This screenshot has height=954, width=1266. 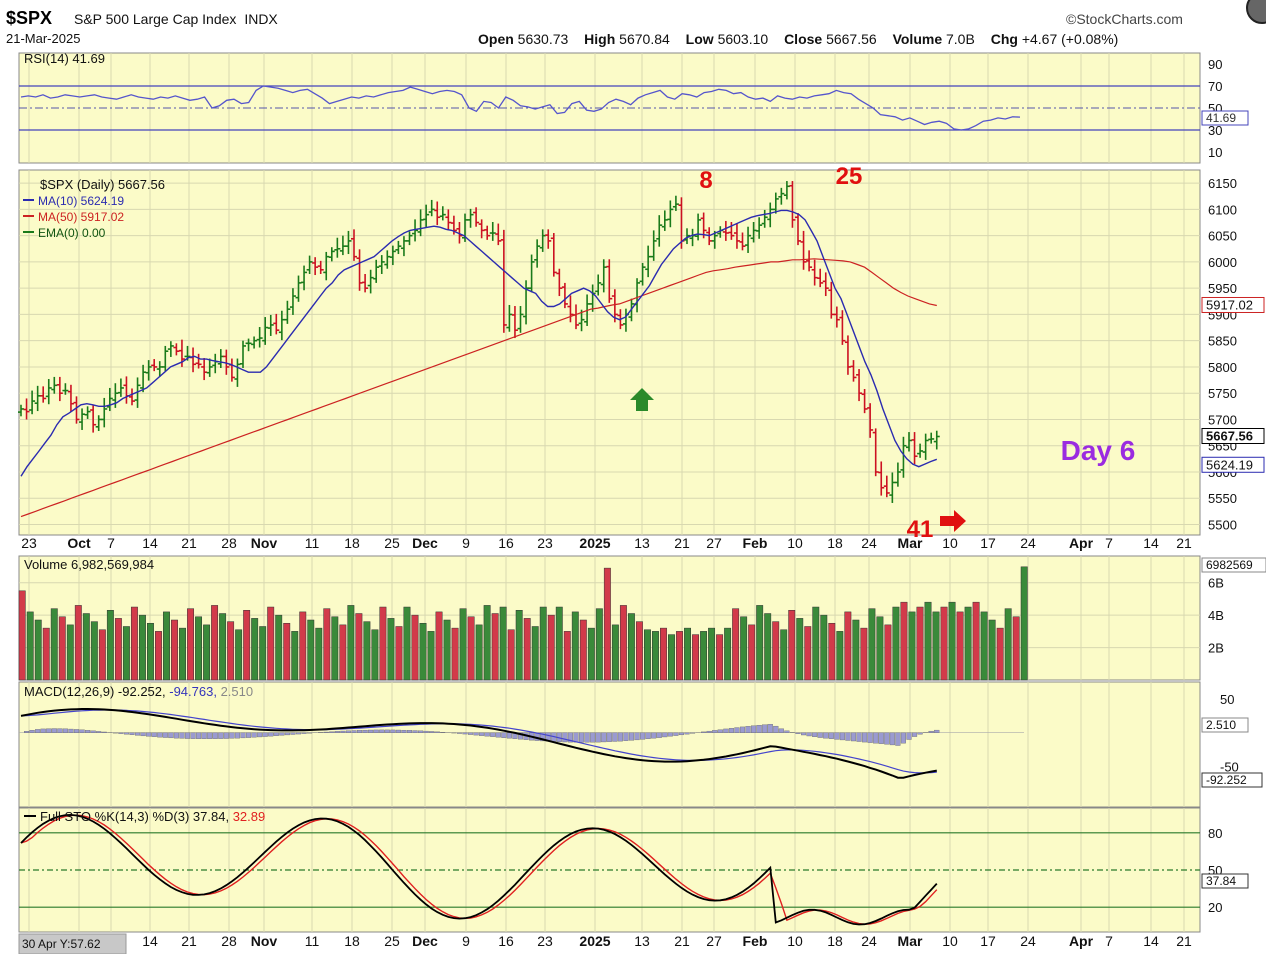 What do you see at coordinates (89, 564) in the screenshot?
I see `volume-legend: Volume 6,982,569,984` at bounding box center [89, 564].